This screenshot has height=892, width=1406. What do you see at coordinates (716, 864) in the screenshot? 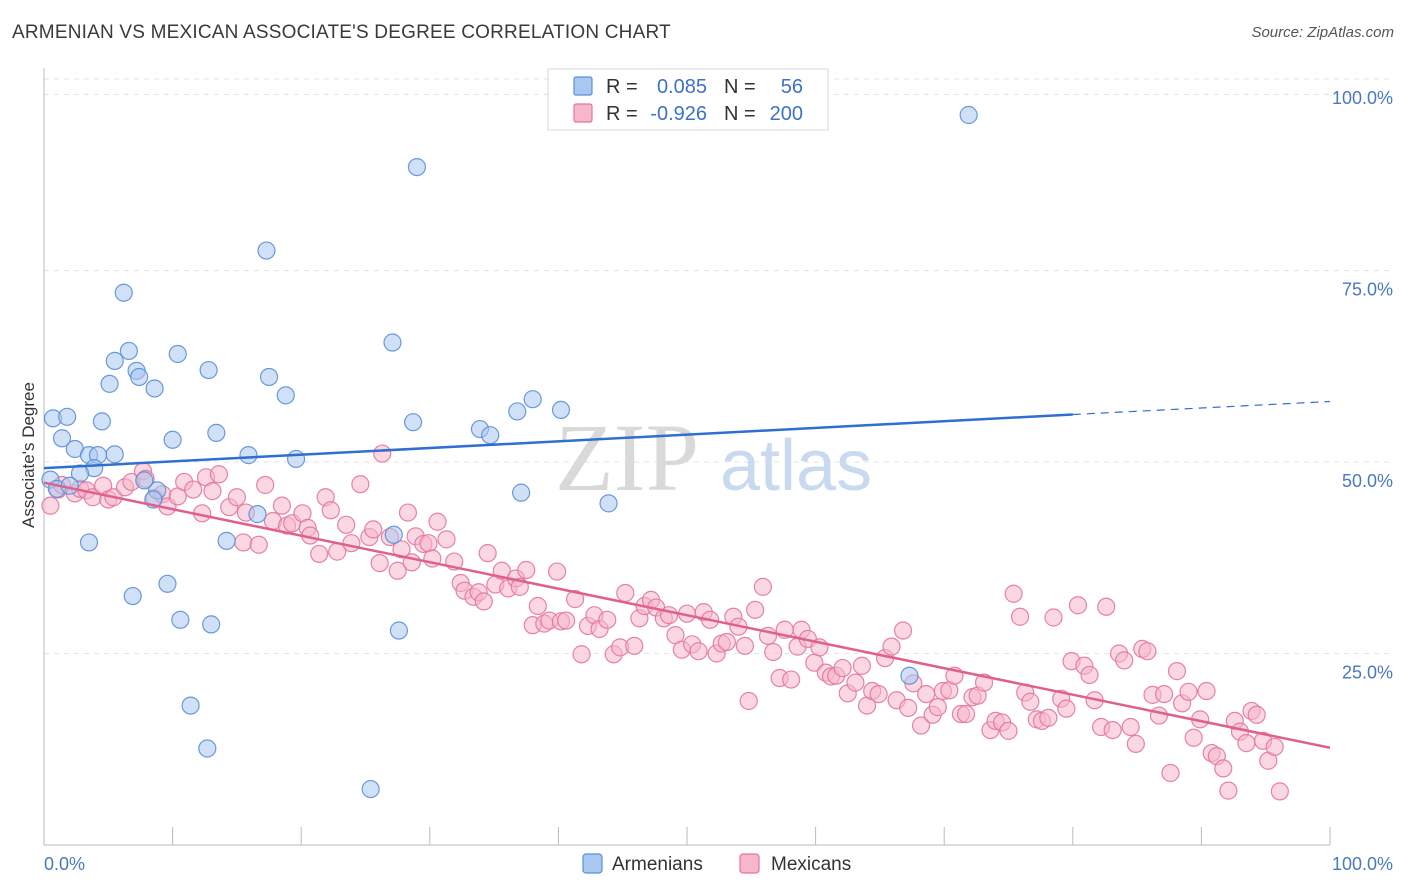
I see `series-legend: Armenians Mexicans` at bounding box center [716, 864].